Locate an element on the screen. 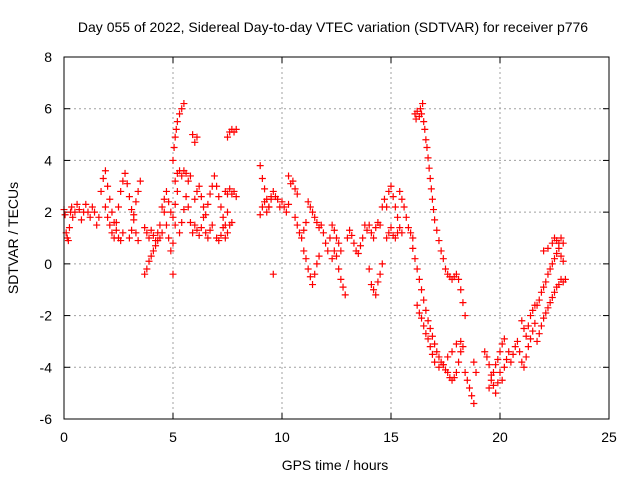  x-tick-label: 0 is located at coordinates (64, 437).